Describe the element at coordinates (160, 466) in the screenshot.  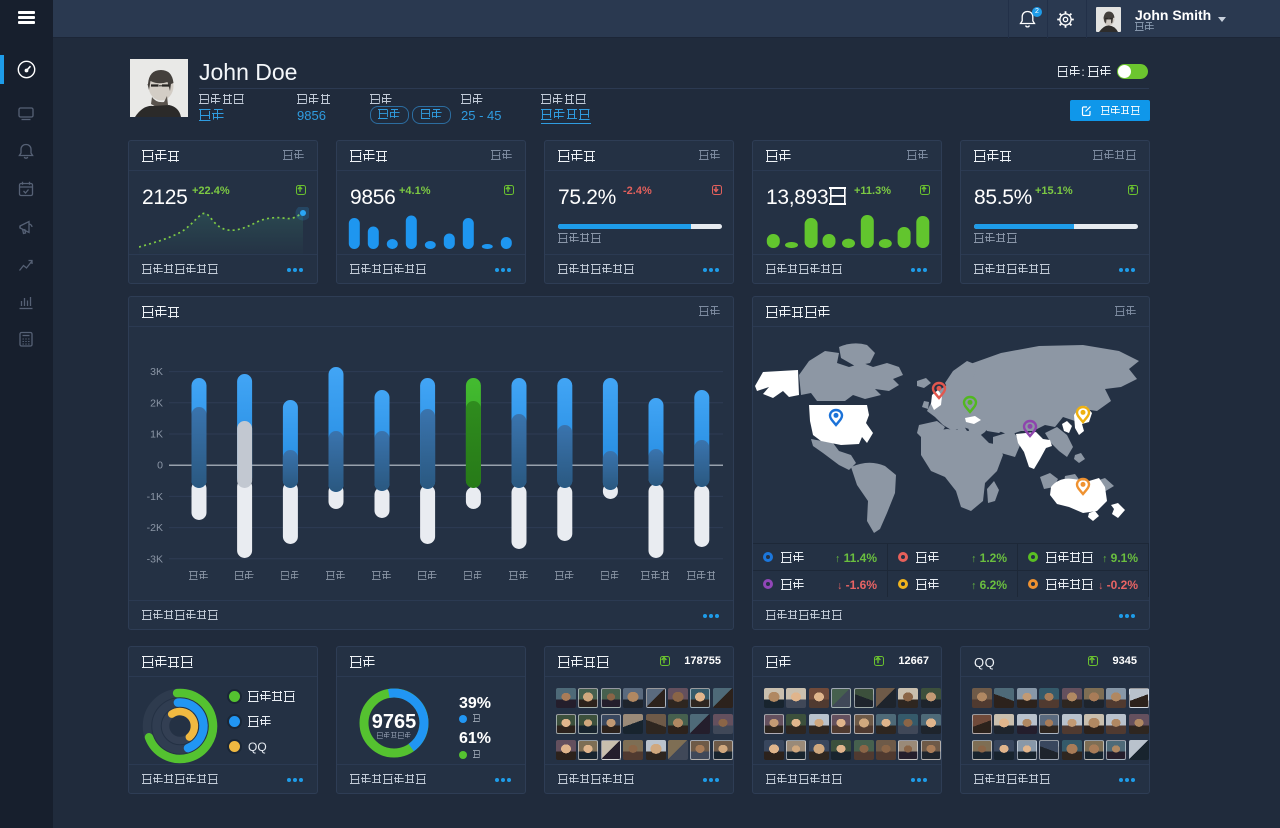
I see `svg-text: 0` at that location.